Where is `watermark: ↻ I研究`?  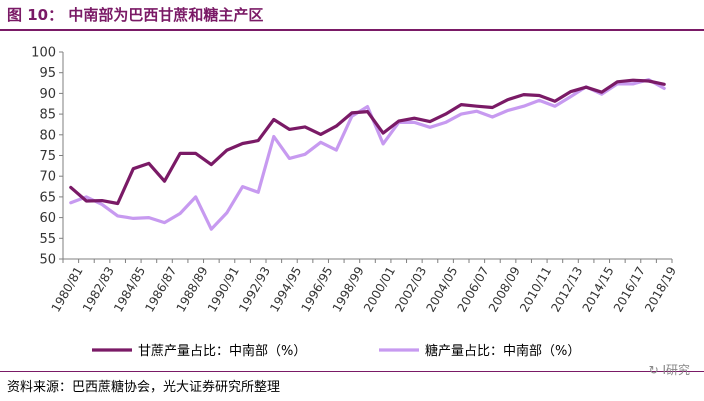 watermark: ↻ I研究 is located at coordinates (669, 370).